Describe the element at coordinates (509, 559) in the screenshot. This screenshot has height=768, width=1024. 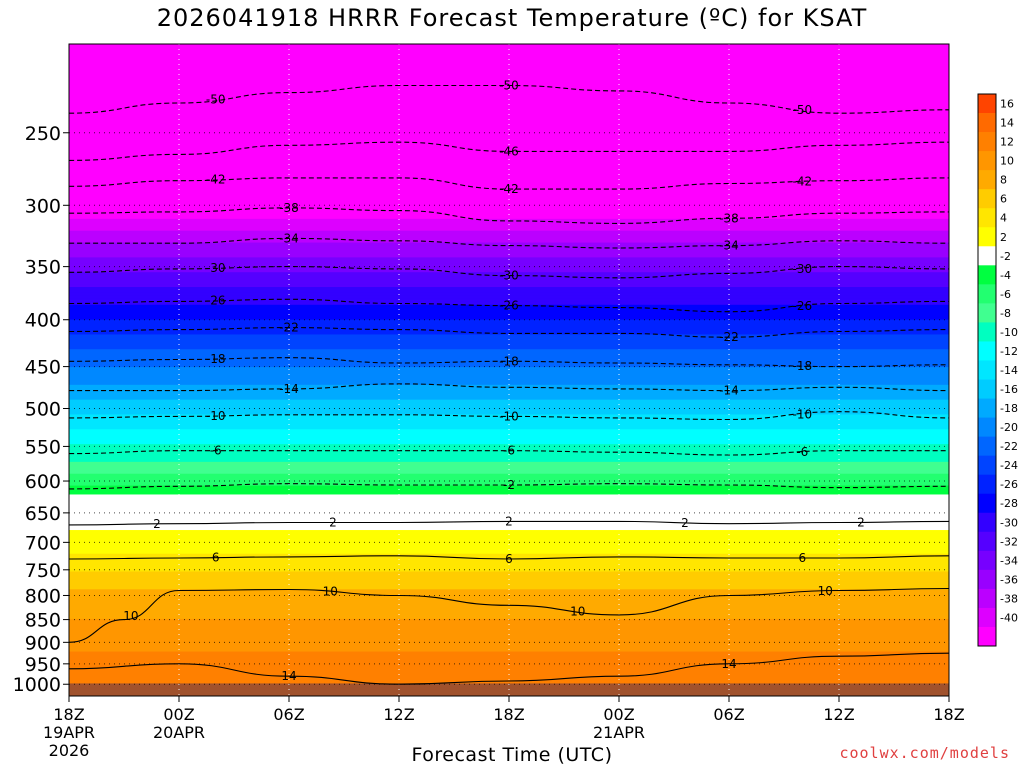
I see `contour-label: 6` at that location.